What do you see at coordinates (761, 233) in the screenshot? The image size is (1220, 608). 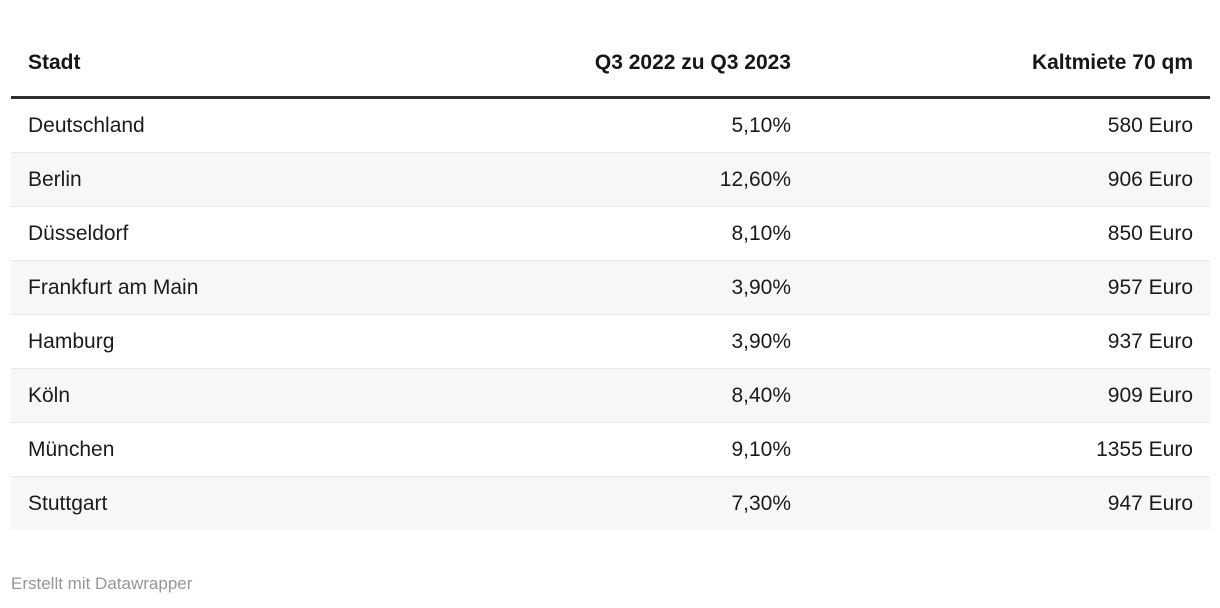 I see `cell-change: 8,10%` at bounding box center [761, 233].